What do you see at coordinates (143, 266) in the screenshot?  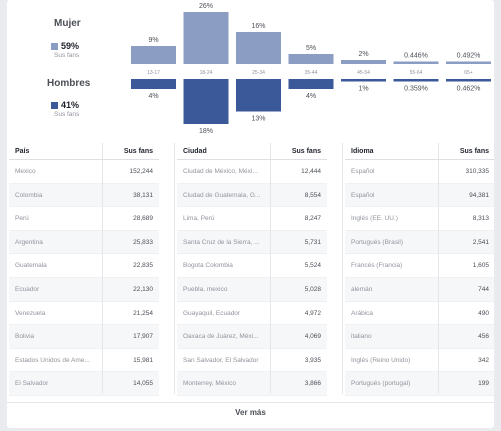 I see `fans-count: 22,835` at bounding box center [143, 266].